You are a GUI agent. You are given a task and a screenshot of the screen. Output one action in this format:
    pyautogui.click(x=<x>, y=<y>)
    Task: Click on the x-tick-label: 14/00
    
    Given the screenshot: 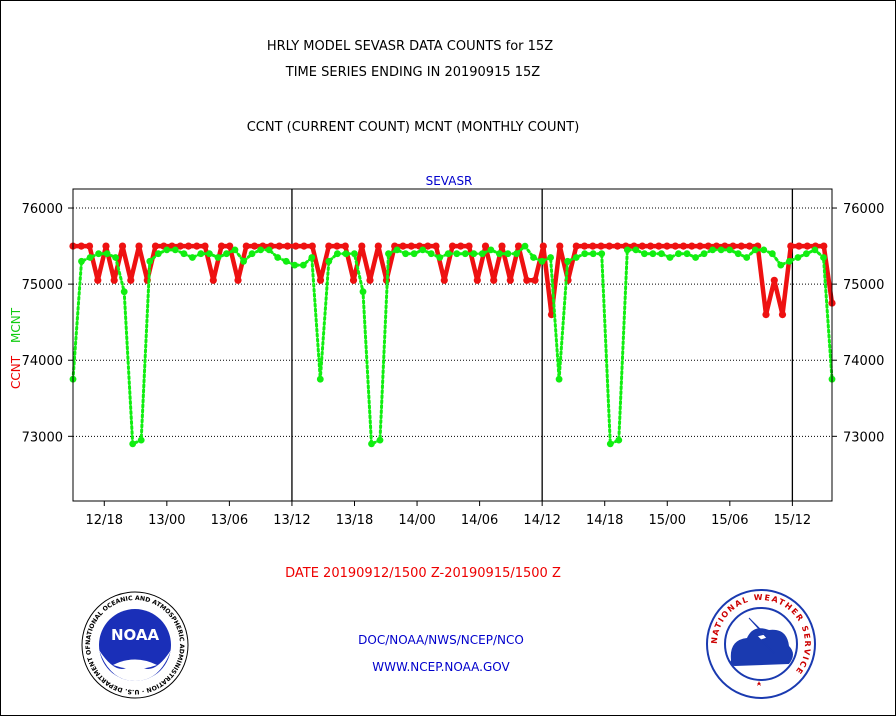 What is the action you would take?
    pyautogui.click(x=416, y=520)
    